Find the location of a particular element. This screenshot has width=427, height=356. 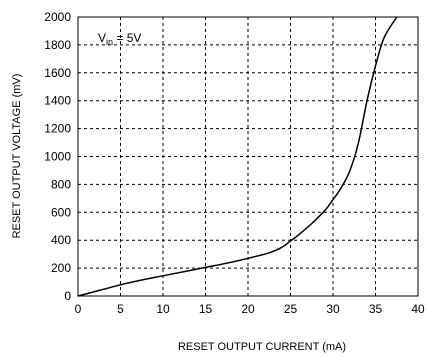

x-axis-title: RESET OUTPUT CURRENT (mA) is located at coordinates (262, 347).